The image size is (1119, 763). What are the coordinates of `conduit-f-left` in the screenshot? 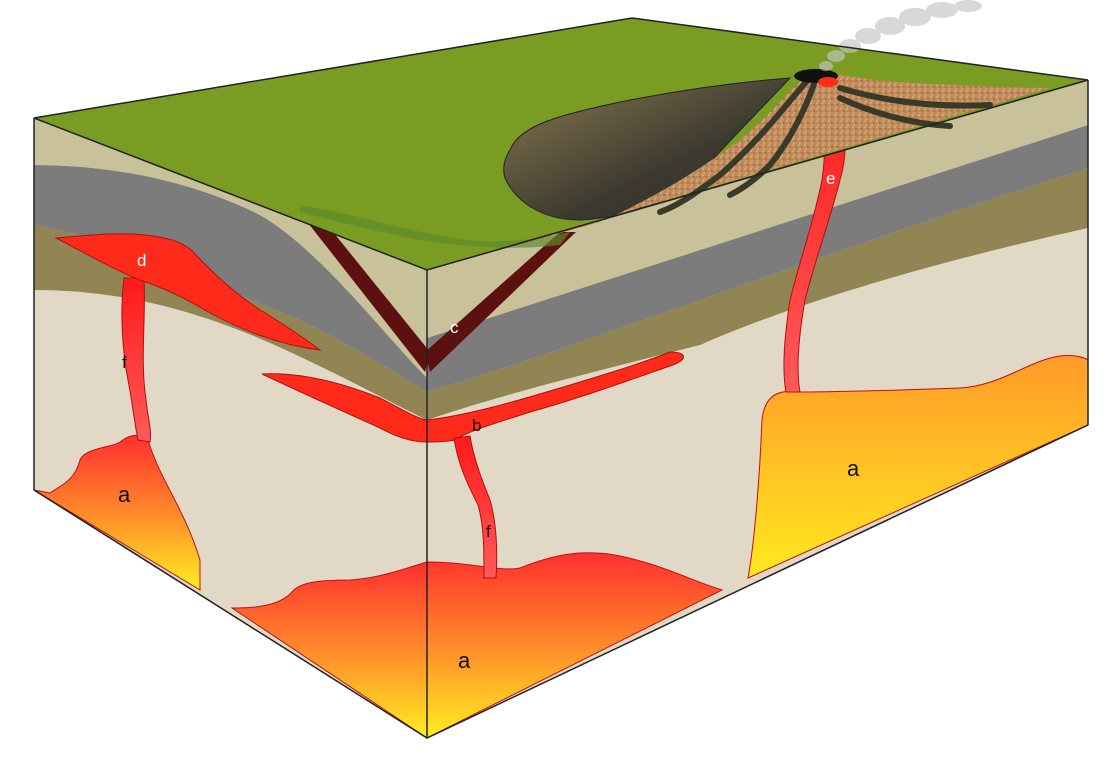 It's located at (136, 360).